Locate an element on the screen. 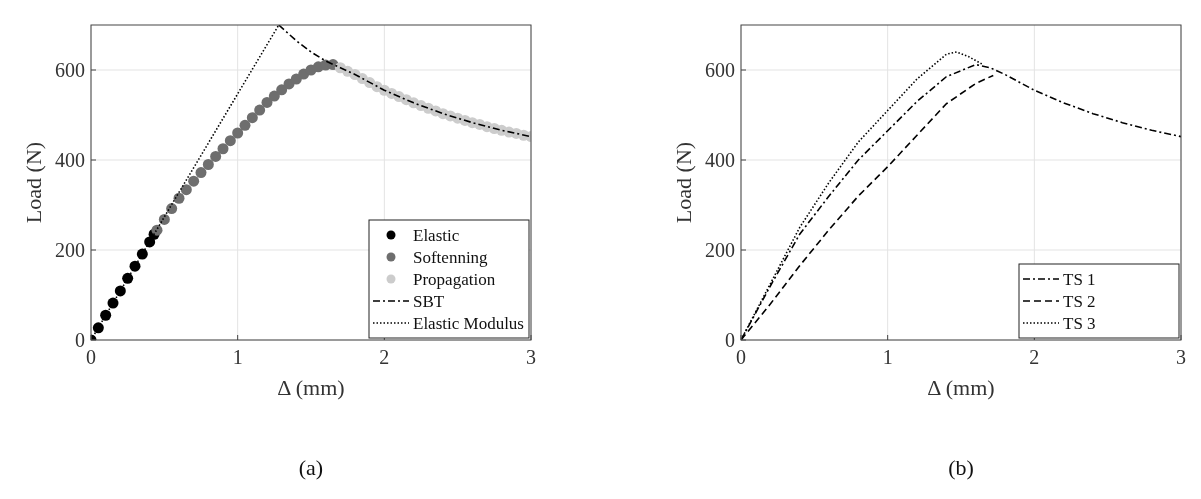  legend-label: Propagation is located at coordinates (454, 279).